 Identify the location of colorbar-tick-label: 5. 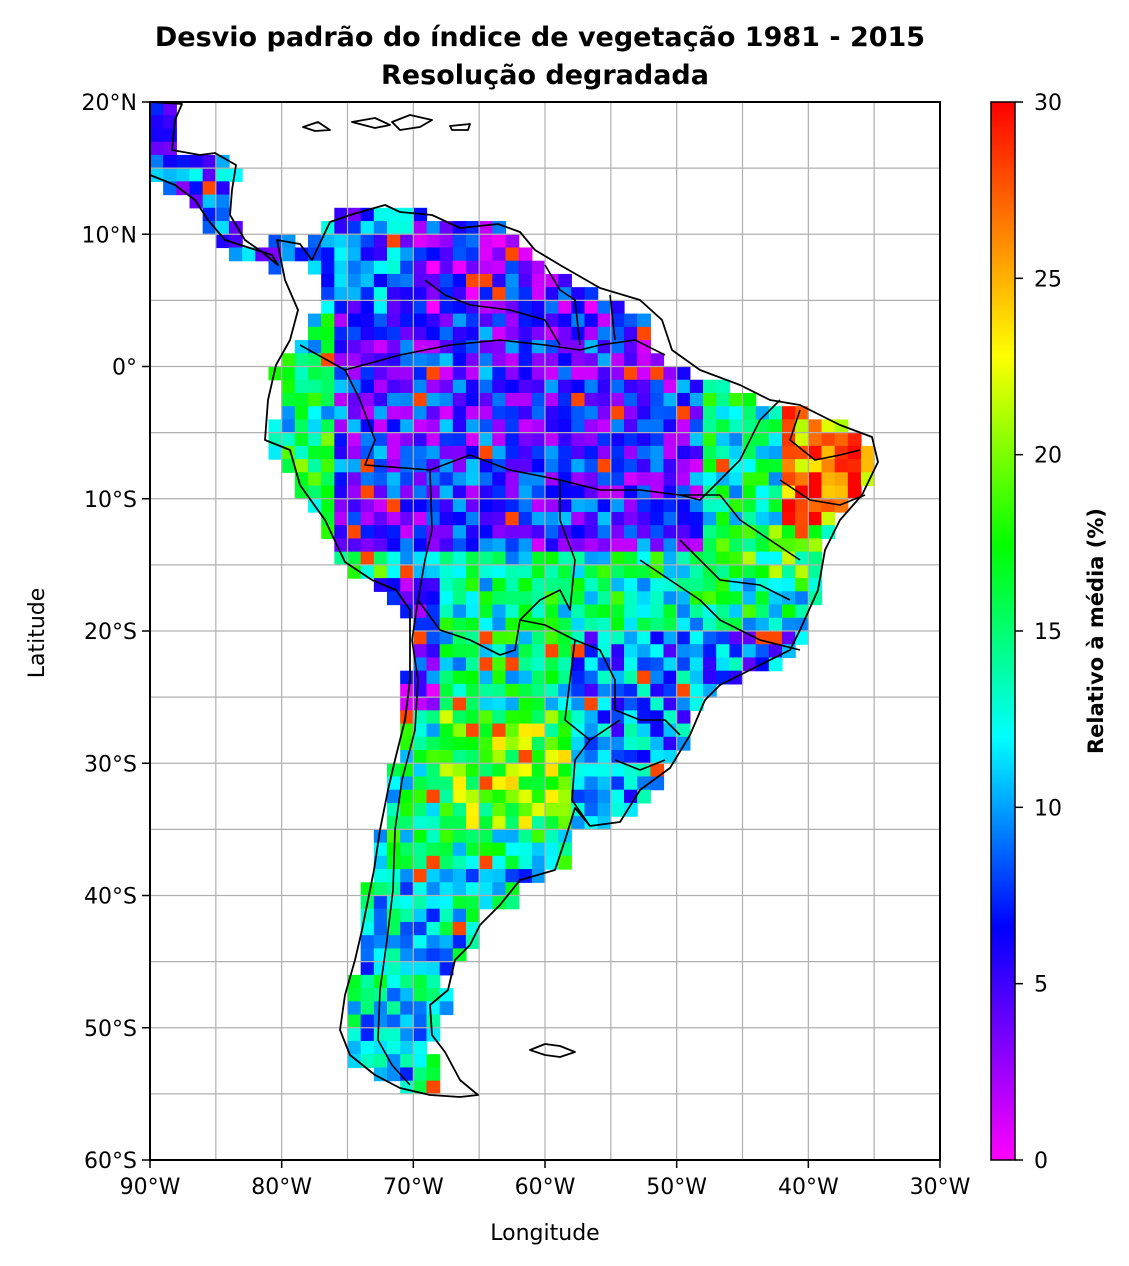
(1041, 985).